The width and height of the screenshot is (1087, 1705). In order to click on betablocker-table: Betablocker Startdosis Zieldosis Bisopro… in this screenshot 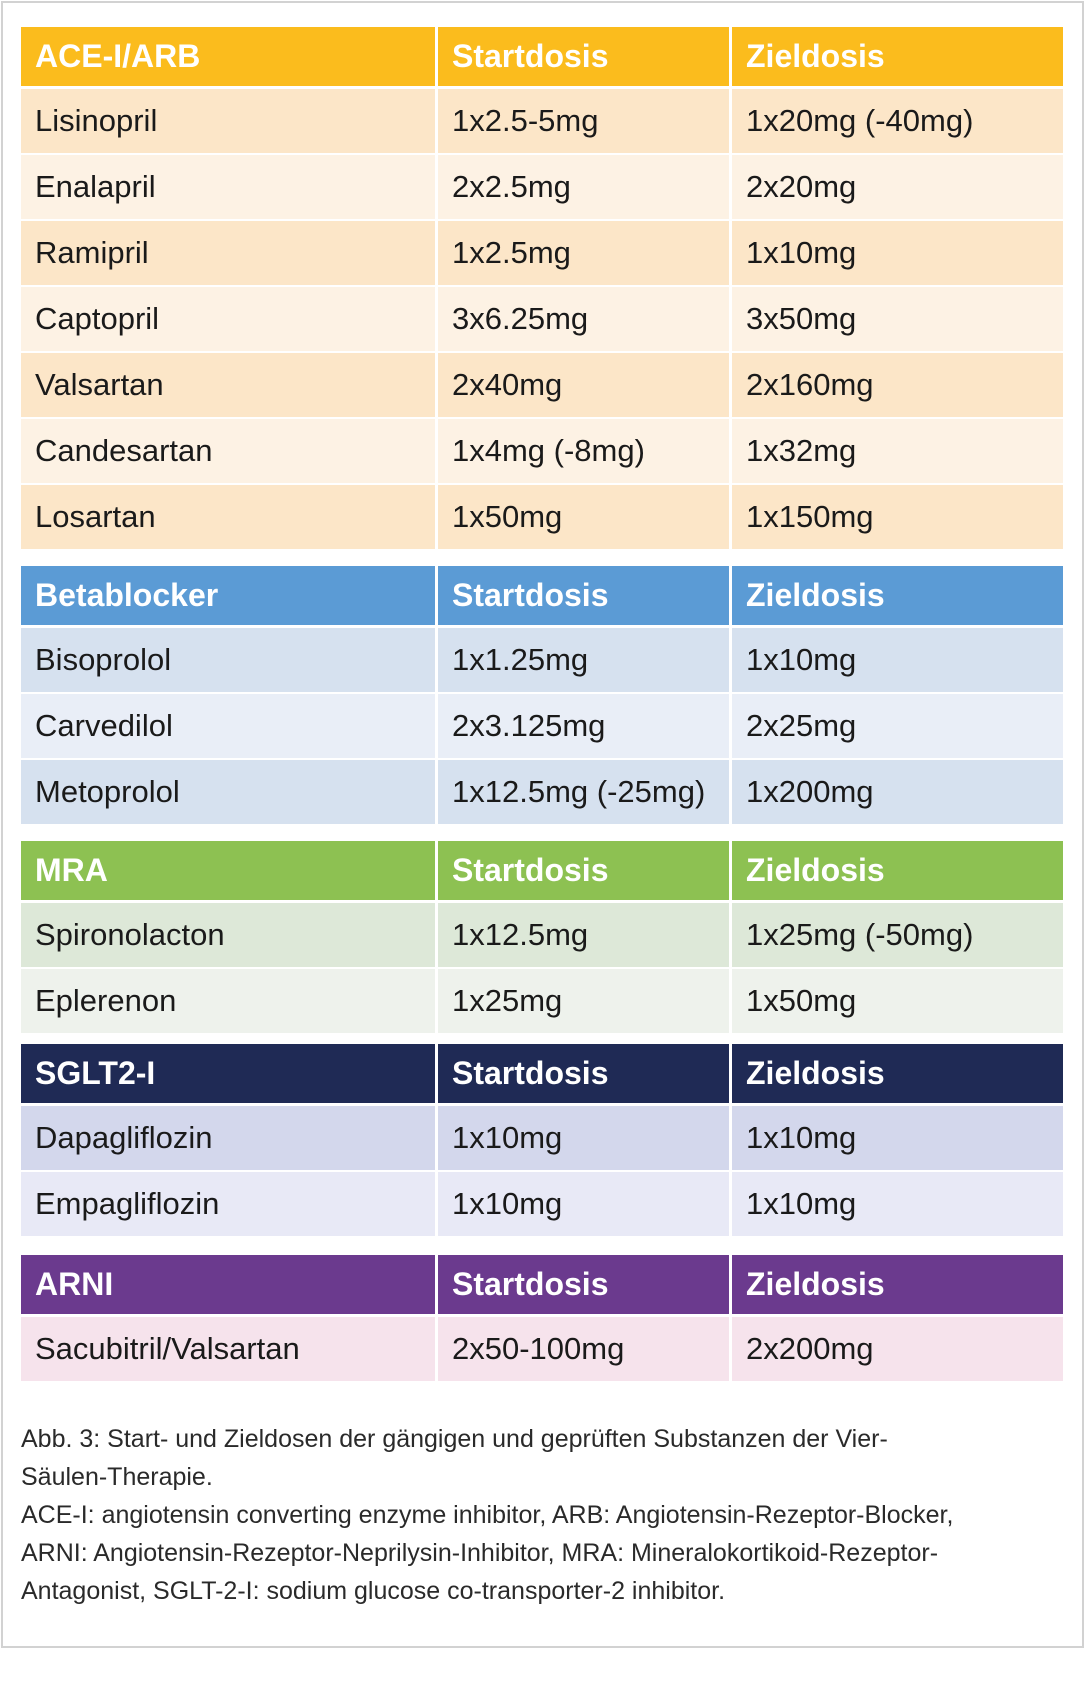, I will do `click(542, 696)`.